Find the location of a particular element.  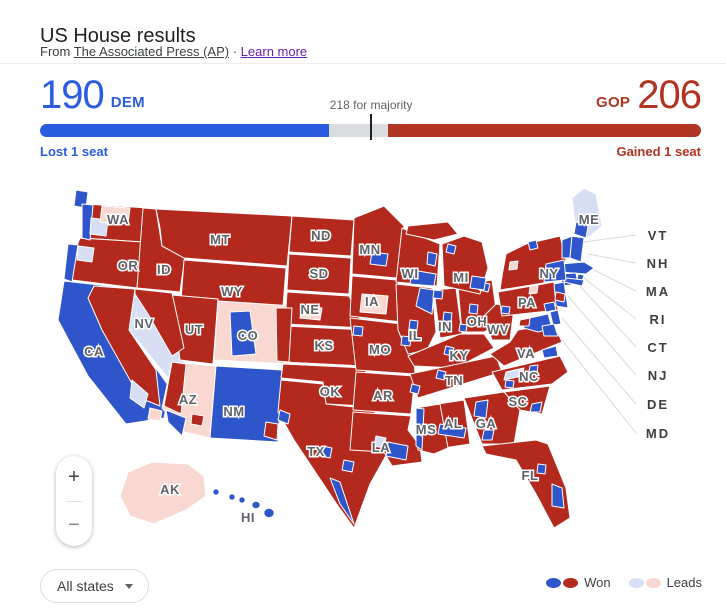

state-SD is located at coordinates (319, 274).